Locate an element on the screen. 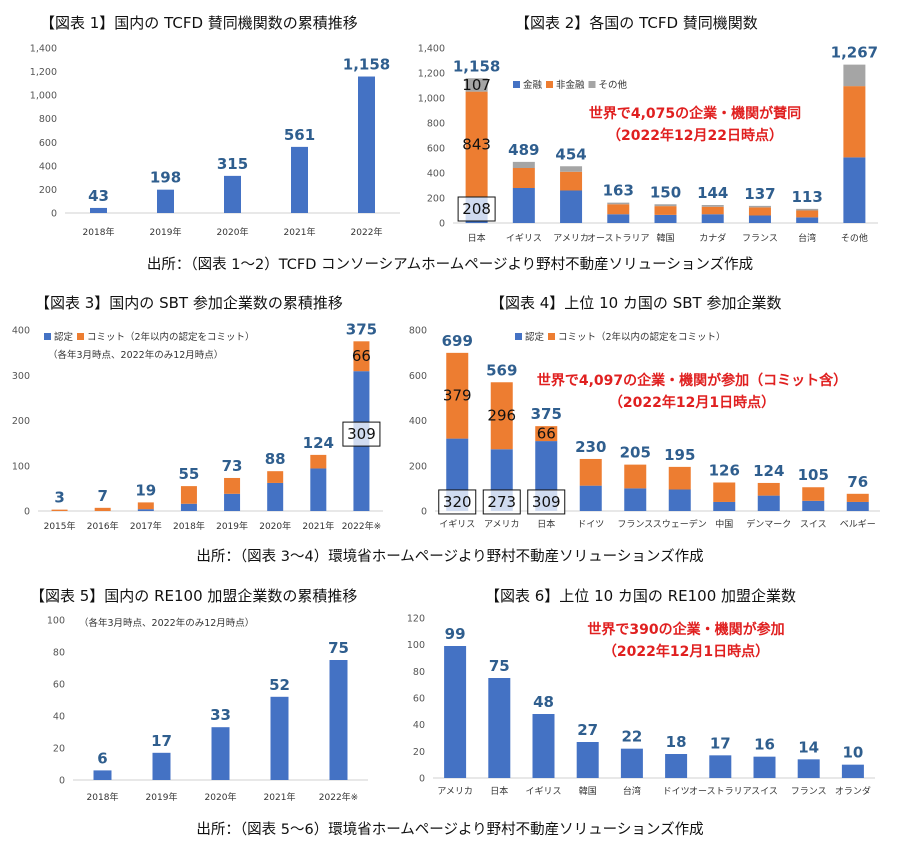 The height and width of the screenshot is (865, 900). data-label: 150 is located at coordinates (665, 192).